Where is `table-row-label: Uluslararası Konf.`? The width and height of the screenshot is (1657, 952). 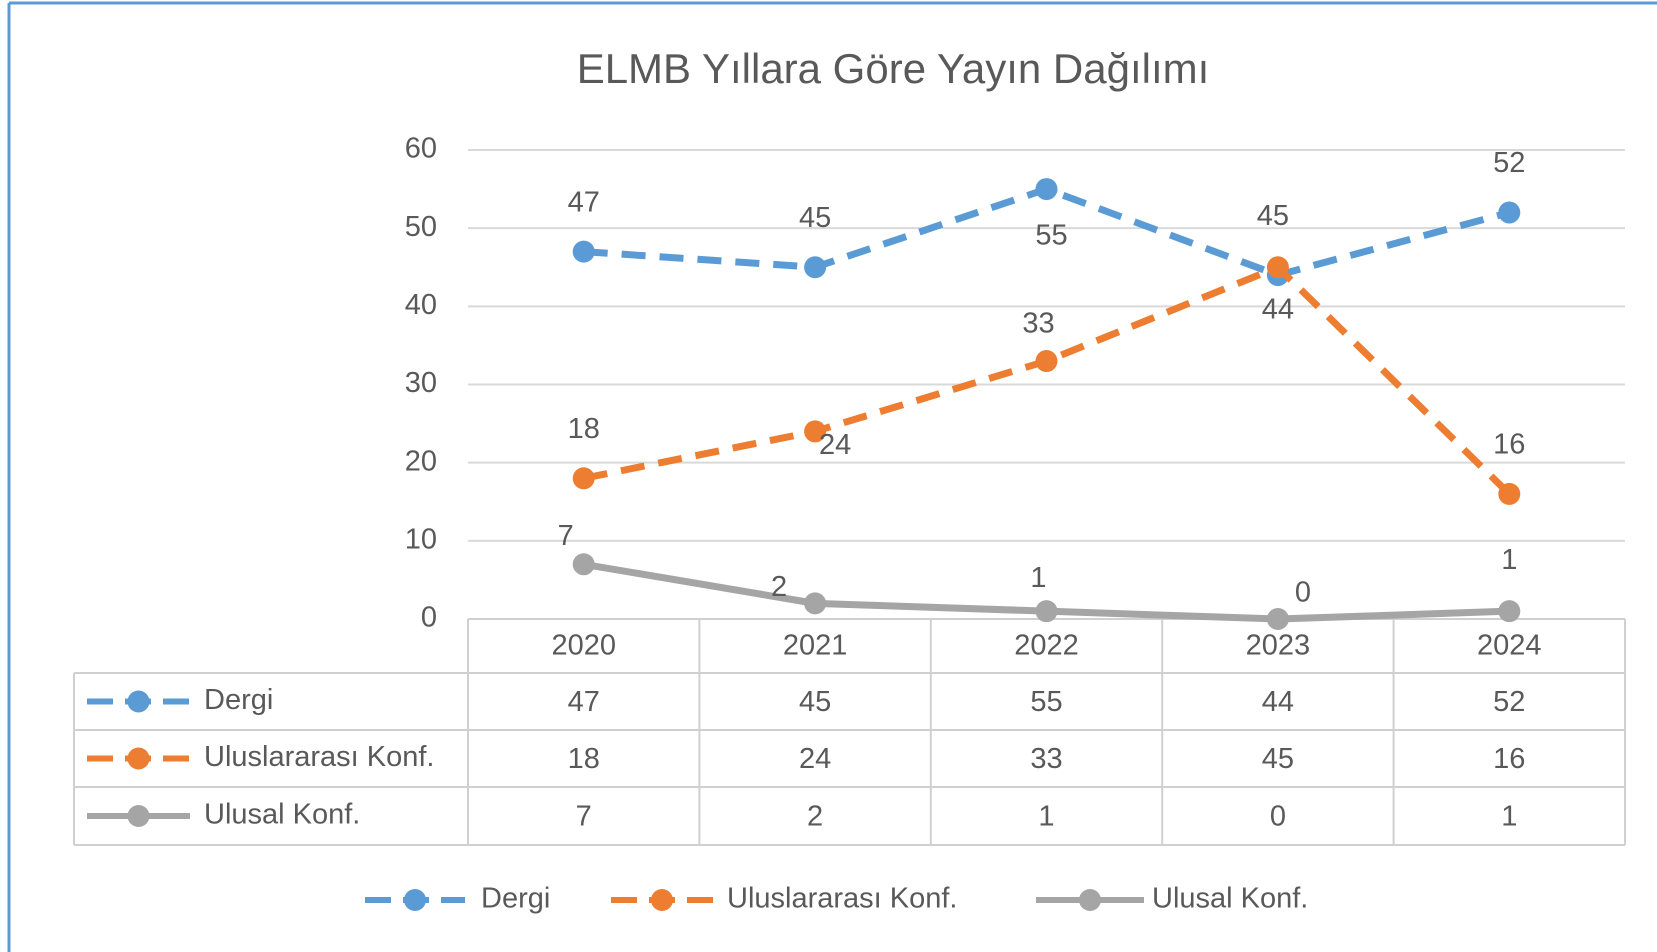 table-row-label: Uluslararası Konf. is located at coordinates (319, 757).